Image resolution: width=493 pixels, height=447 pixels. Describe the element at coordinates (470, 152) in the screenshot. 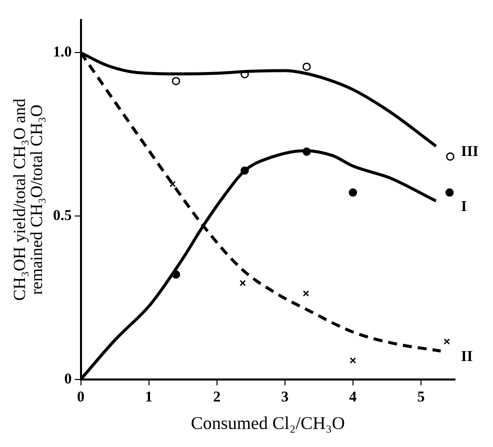

I see `series-label: III` at that location.